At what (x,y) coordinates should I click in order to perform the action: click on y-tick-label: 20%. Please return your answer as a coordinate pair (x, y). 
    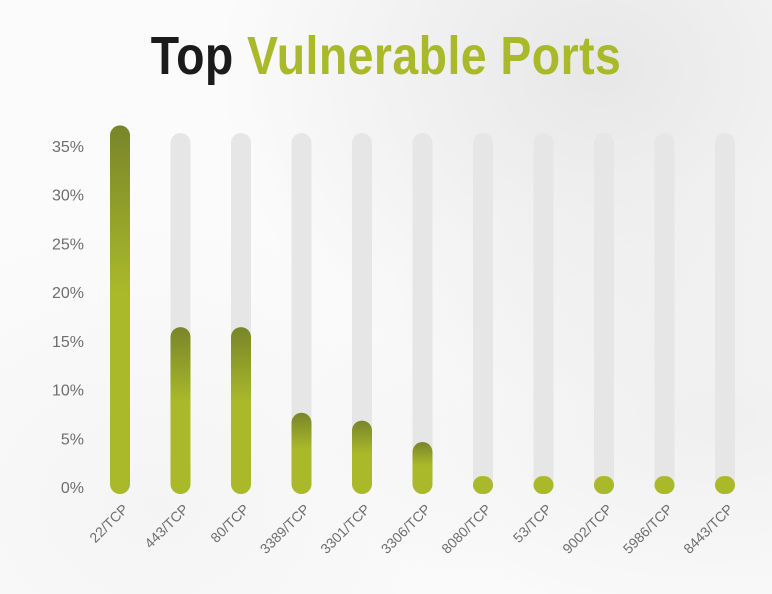
    Looking at the image, I should click on (68, 293).